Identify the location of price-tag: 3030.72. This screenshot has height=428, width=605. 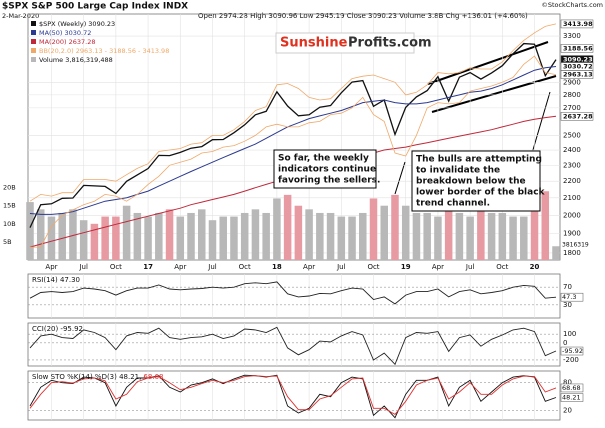
(578, 67).